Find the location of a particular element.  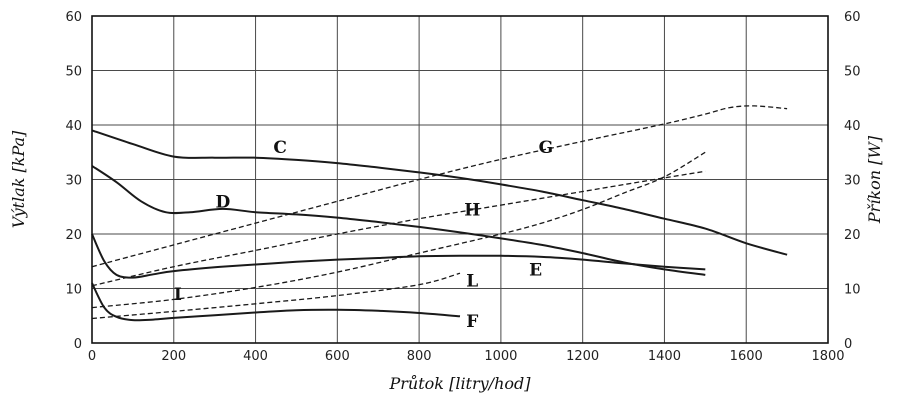

y-tick-label-right: 10 is located at coordinates (852, 290).